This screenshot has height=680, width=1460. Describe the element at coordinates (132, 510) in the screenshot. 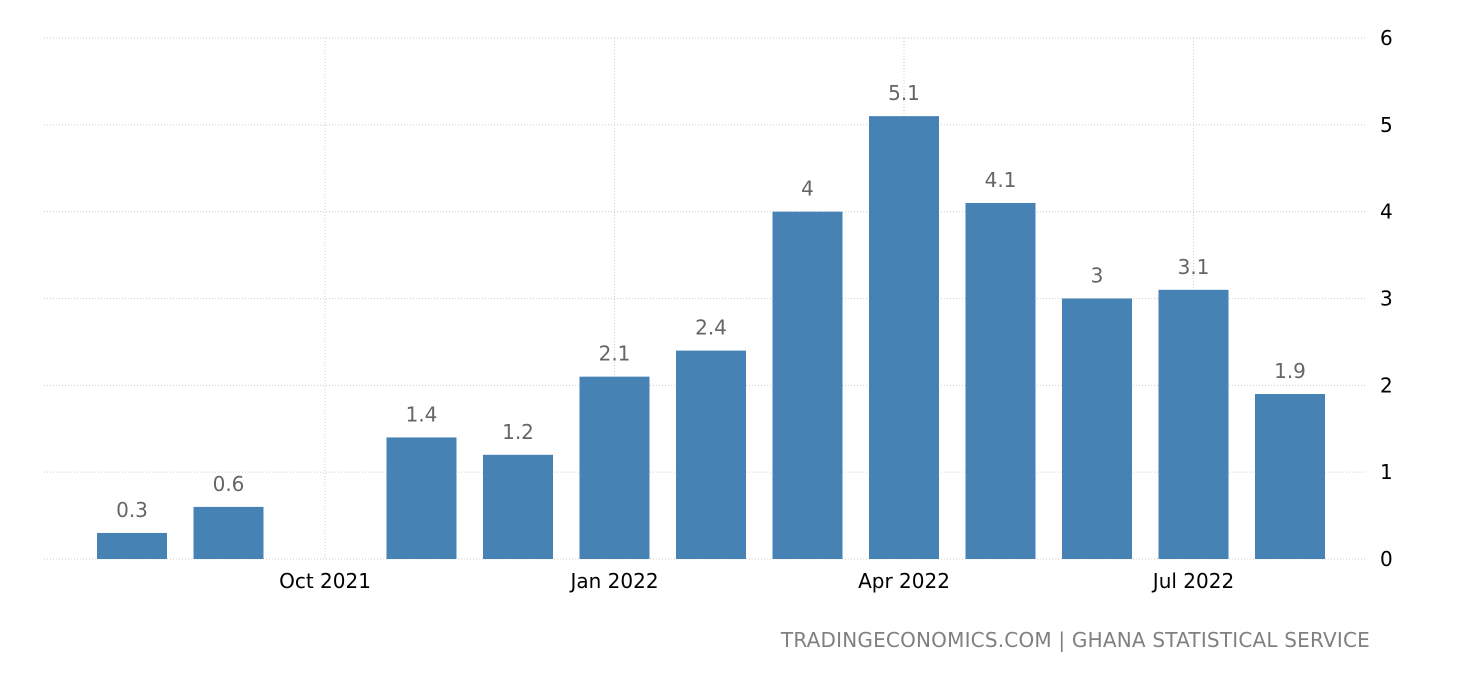

I see `data-label: 0.3` at that location.